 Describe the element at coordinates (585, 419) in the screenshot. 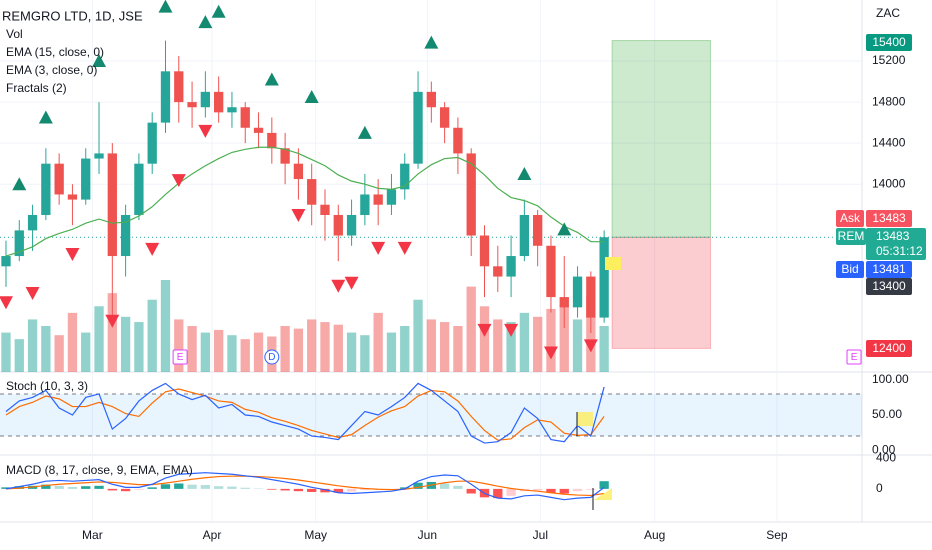

I see `annotation-box` at that location.